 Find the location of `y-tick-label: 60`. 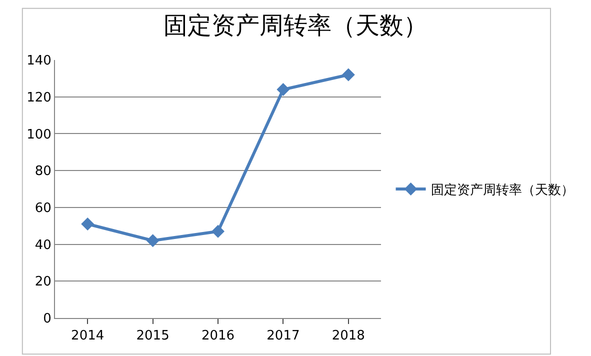

y-tick-label: 60 is located at coordinates (43, 208).